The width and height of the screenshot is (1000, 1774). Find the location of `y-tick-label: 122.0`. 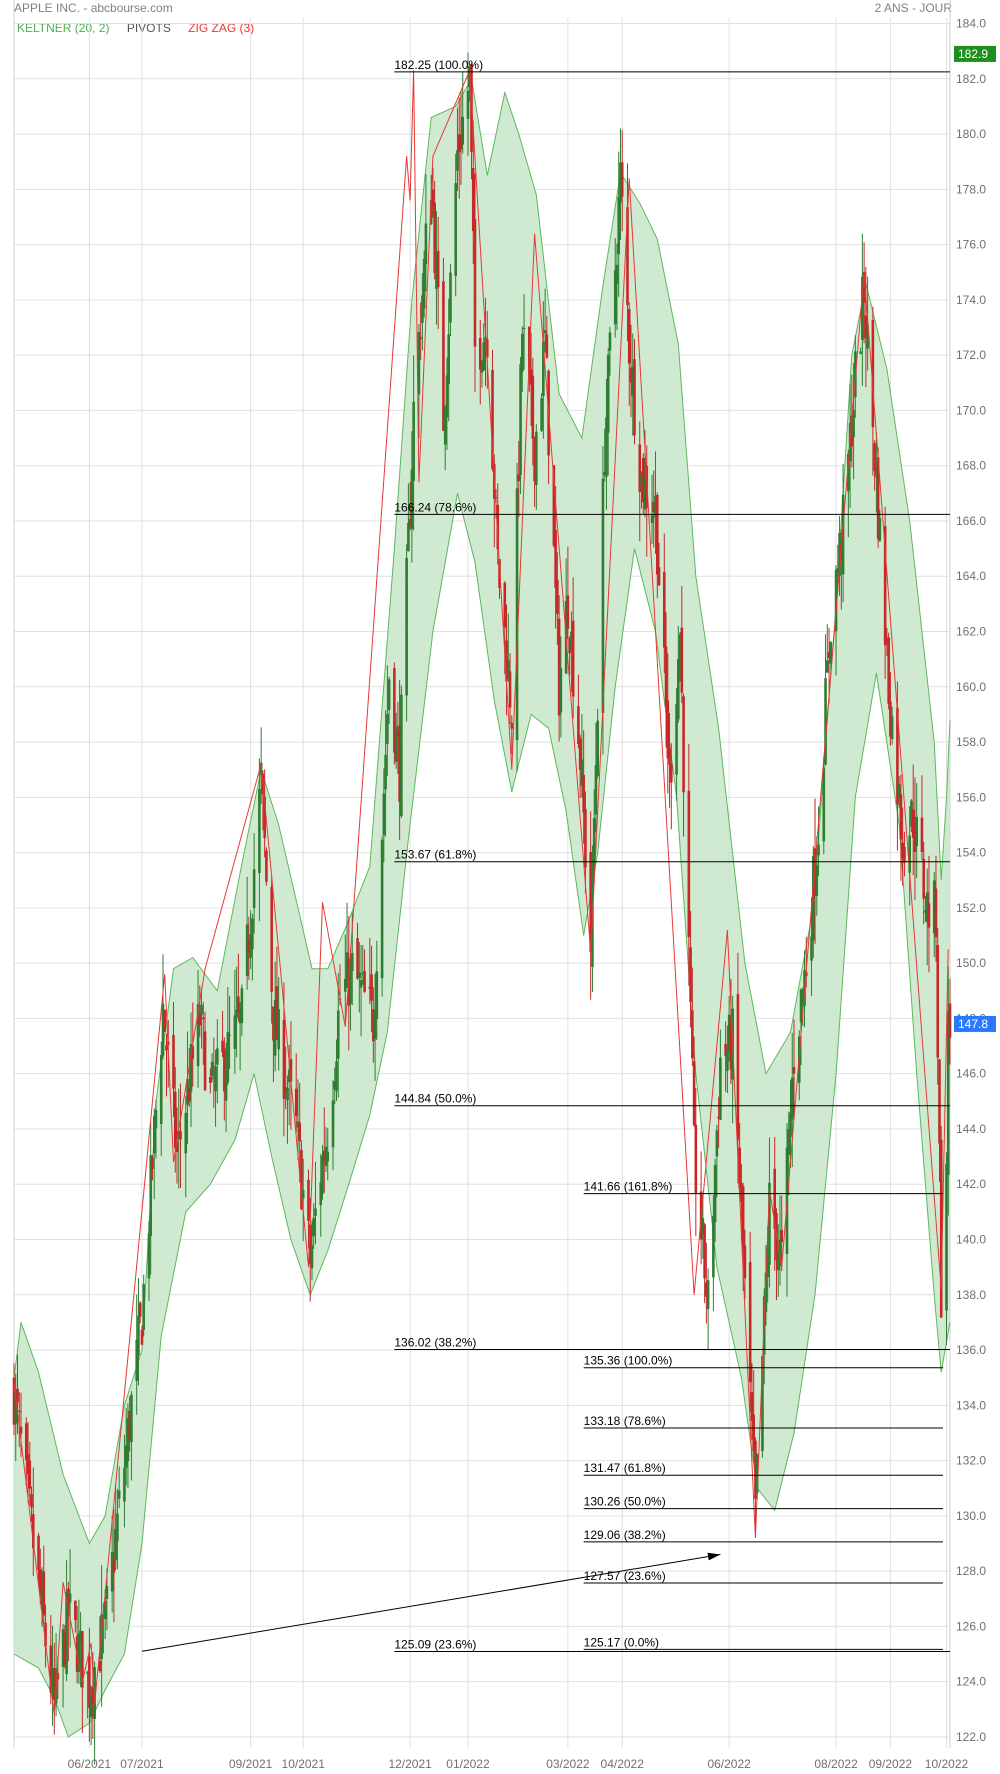

y-tick-label: 122.0 is located at coordinates (971, 1737).